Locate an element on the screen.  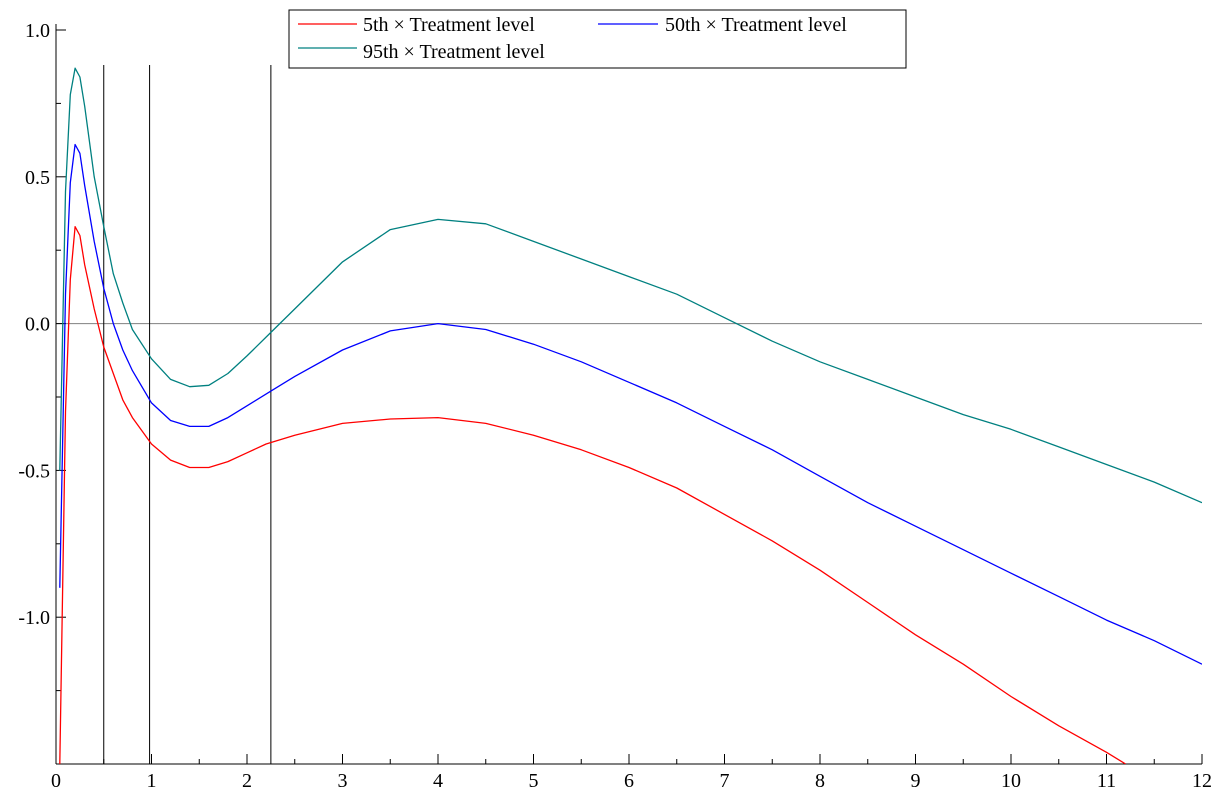
x-tick-label: 0 is located at coordinates (56, 781).